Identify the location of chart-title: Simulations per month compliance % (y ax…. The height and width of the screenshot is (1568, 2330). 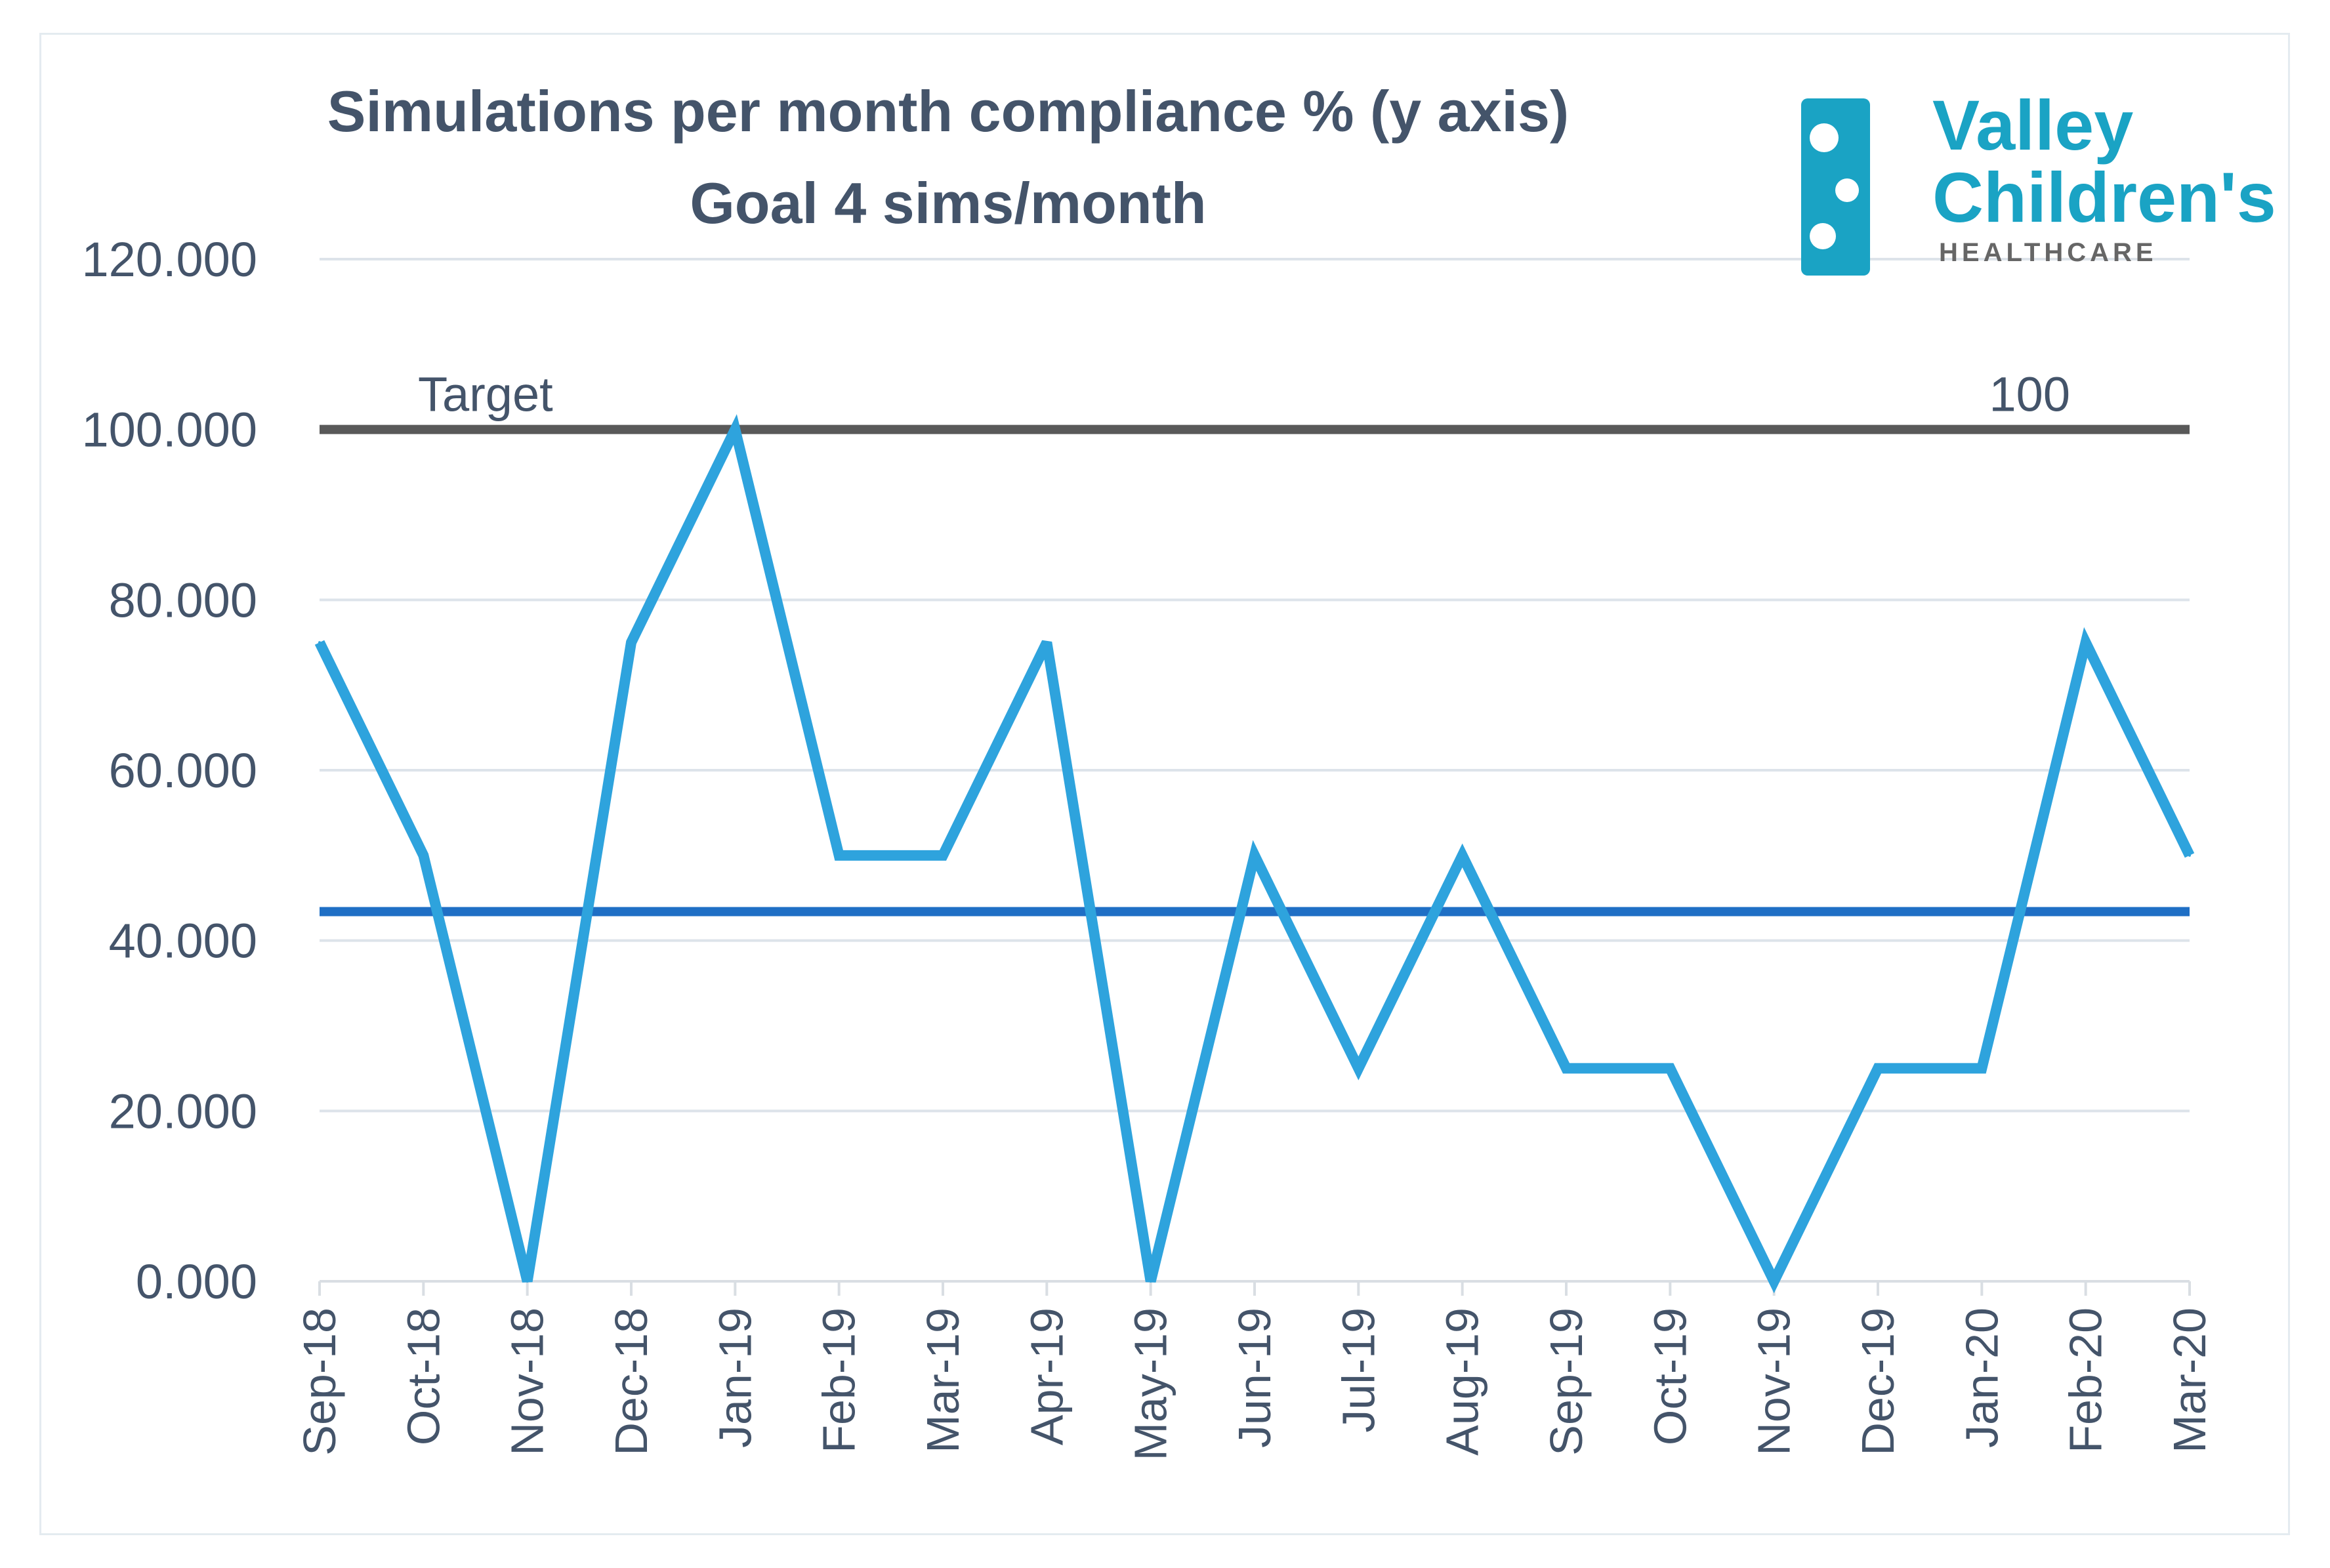
(948, 112).